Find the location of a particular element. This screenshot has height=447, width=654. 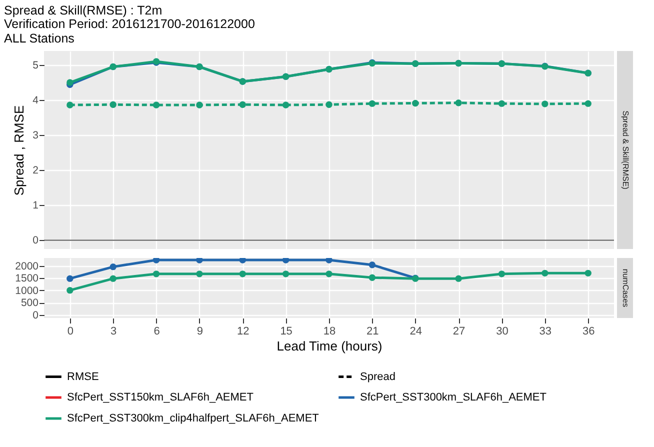

y-tick-label: 500 is located at coordinates (29, 303).